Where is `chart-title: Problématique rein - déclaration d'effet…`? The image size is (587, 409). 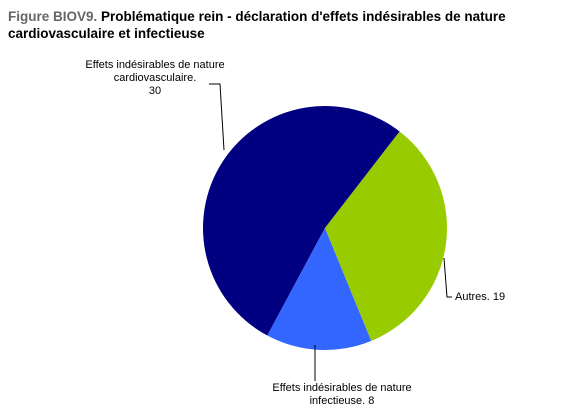 chart-title: Problématique rein - déclaration d'effet… is located at coordinates (257, 25).